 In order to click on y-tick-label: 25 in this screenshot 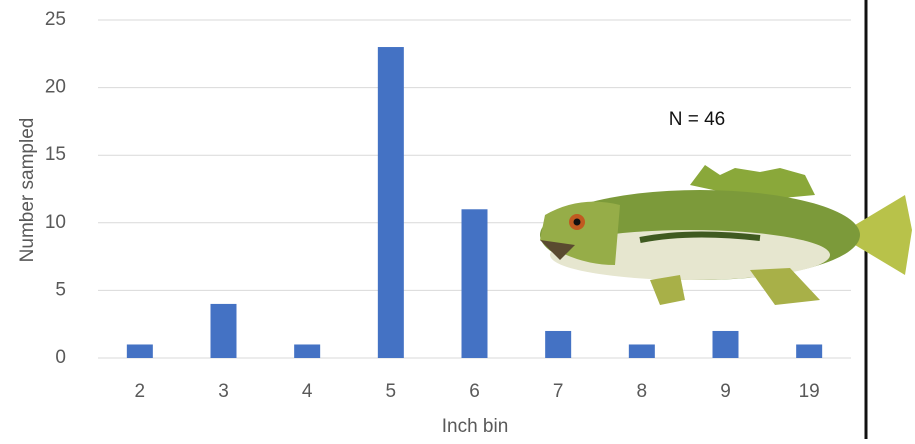, I will do `click(55, 19)`.